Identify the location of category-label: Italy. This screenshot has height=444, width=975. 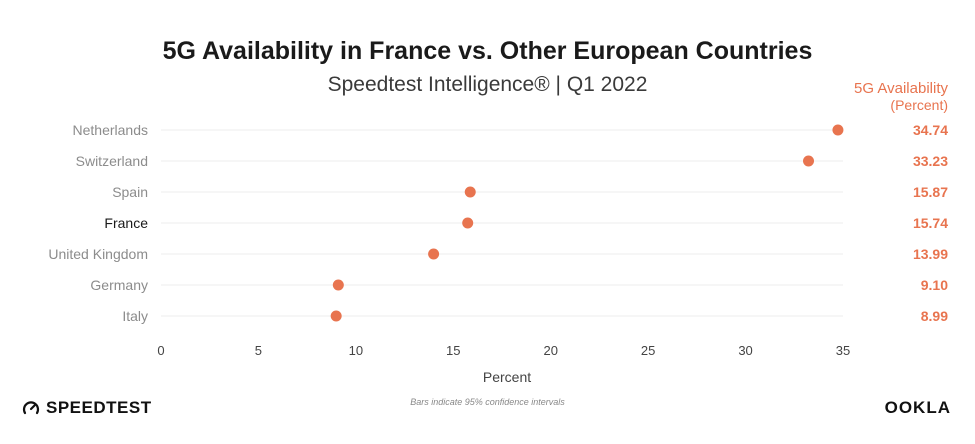
(135, 316).